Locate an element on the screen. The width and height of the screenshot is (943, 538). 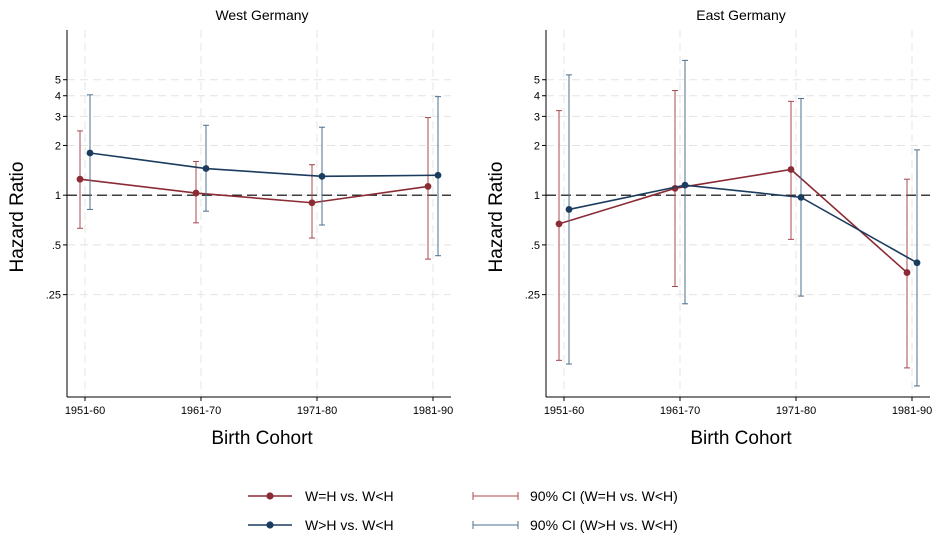
legend-item-whe-ci: 90% CI (W=H vs. W<H) is located at coordinates (575, 496).